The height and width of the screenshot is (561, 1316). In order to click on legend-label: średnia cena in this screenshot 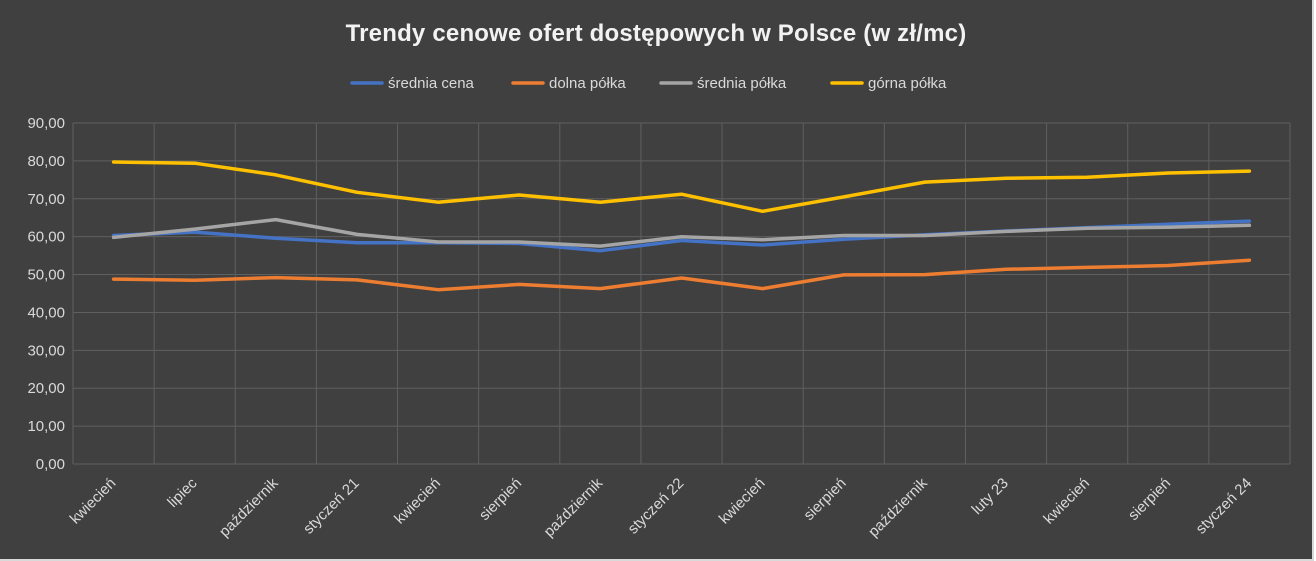, I will do `click(431, 83)`.